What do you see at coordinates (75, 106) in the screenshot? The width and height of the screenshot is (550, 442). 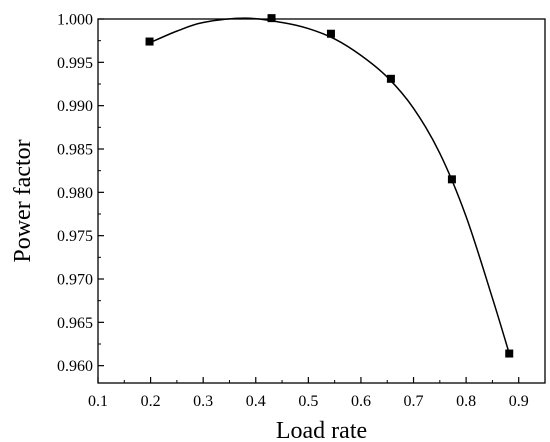 I see `y-tick-label: 0.990` at bounding box center [75, 106].